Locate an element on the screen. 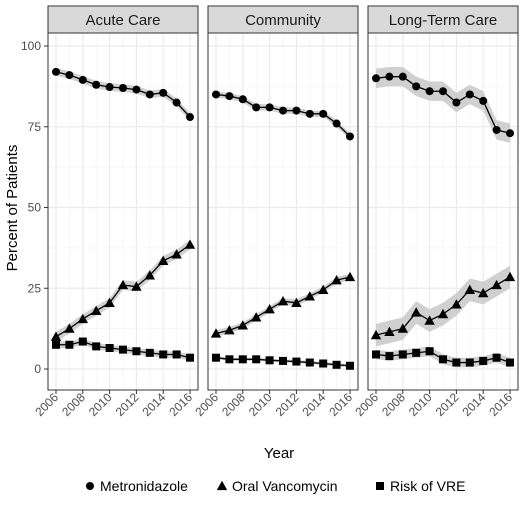  legend-item: Metronidazole is located at coordinates (137, 486).